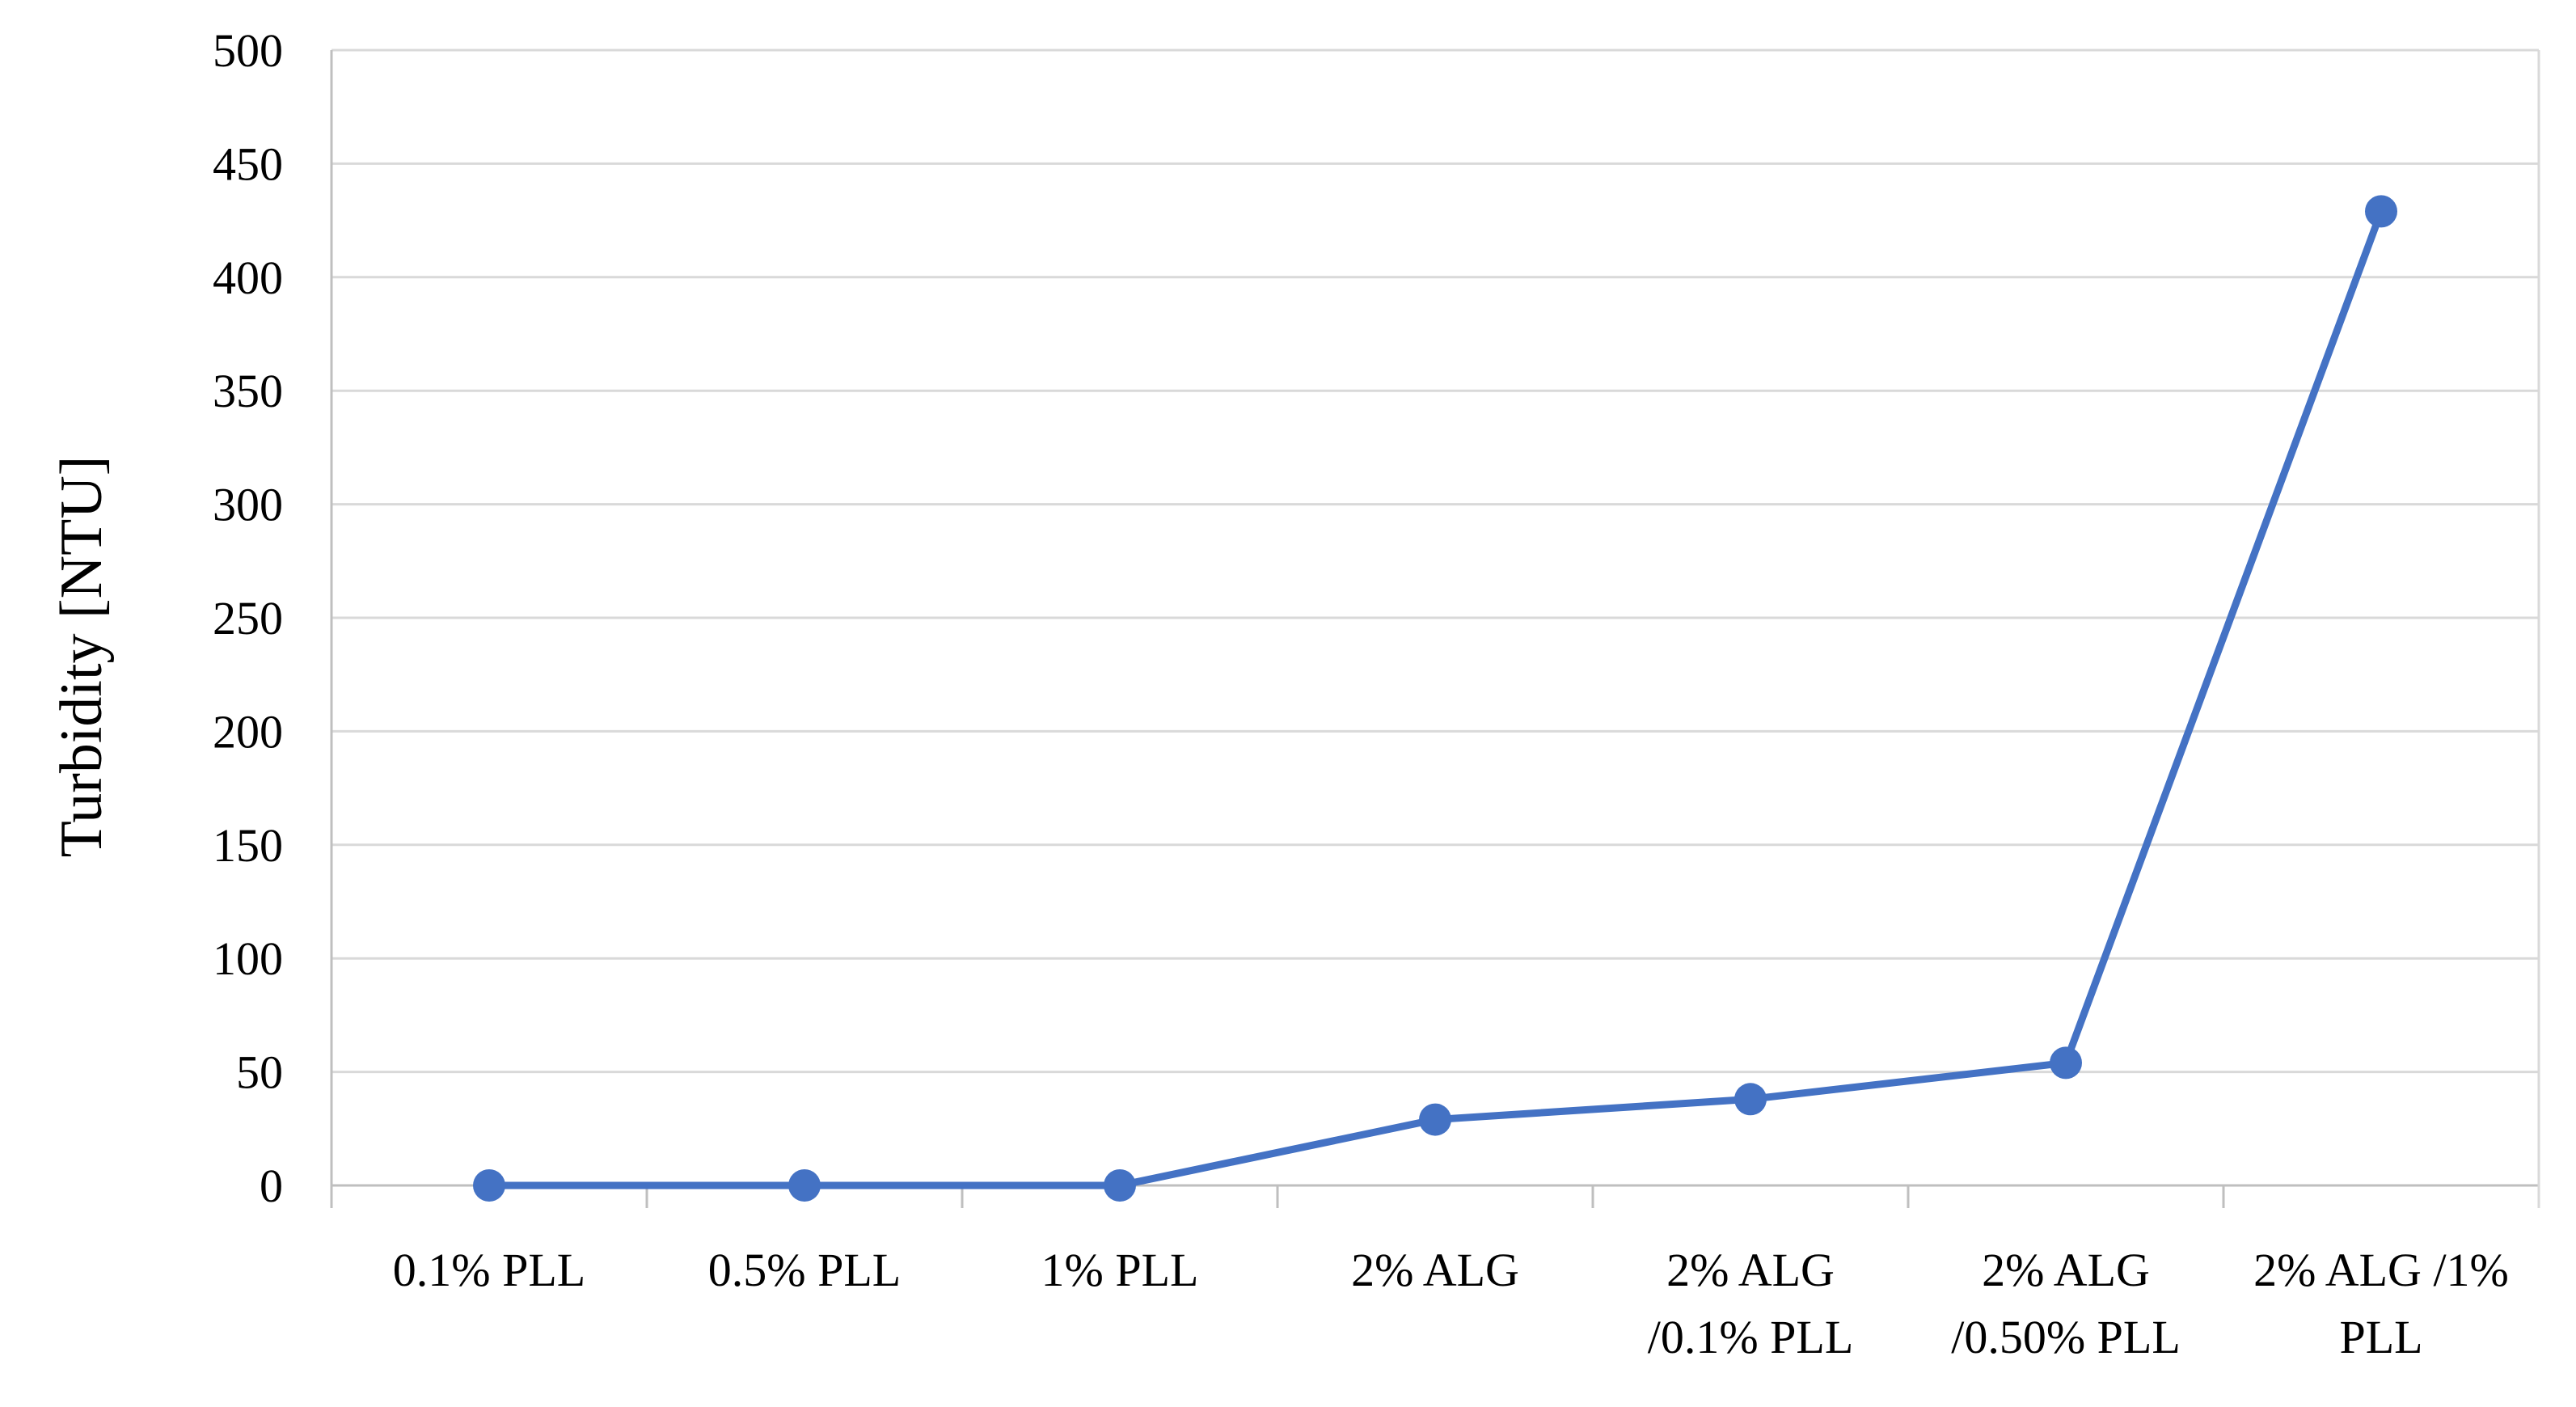 The width and height of the screenshot is (2576, 1407). What do you see at coordinates (1751, 1337) in the screenshot?
I see `x-category-label: /0.1% PLL` at bounding box center [1751, 1337].